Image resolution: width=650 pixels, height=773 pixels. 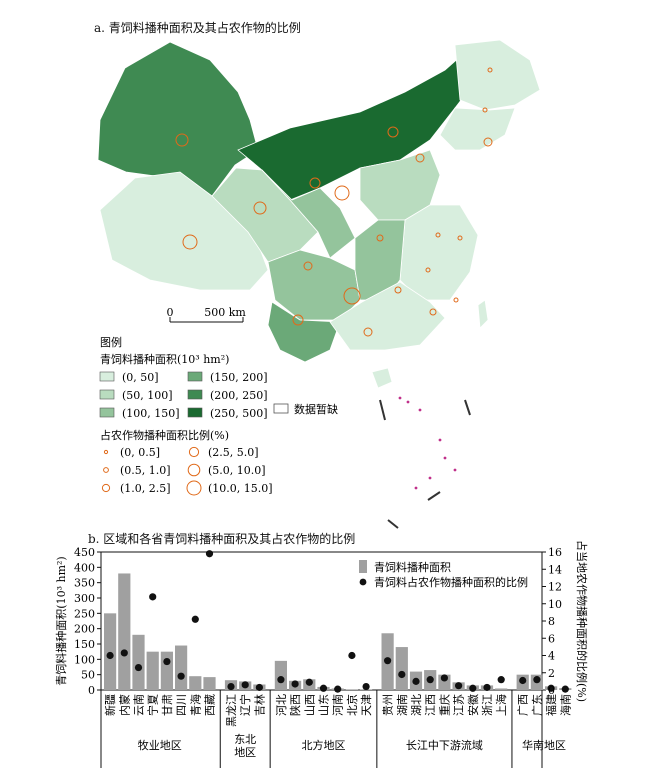 I want to click on category-label: 吉林, so click(x=259, y=705).